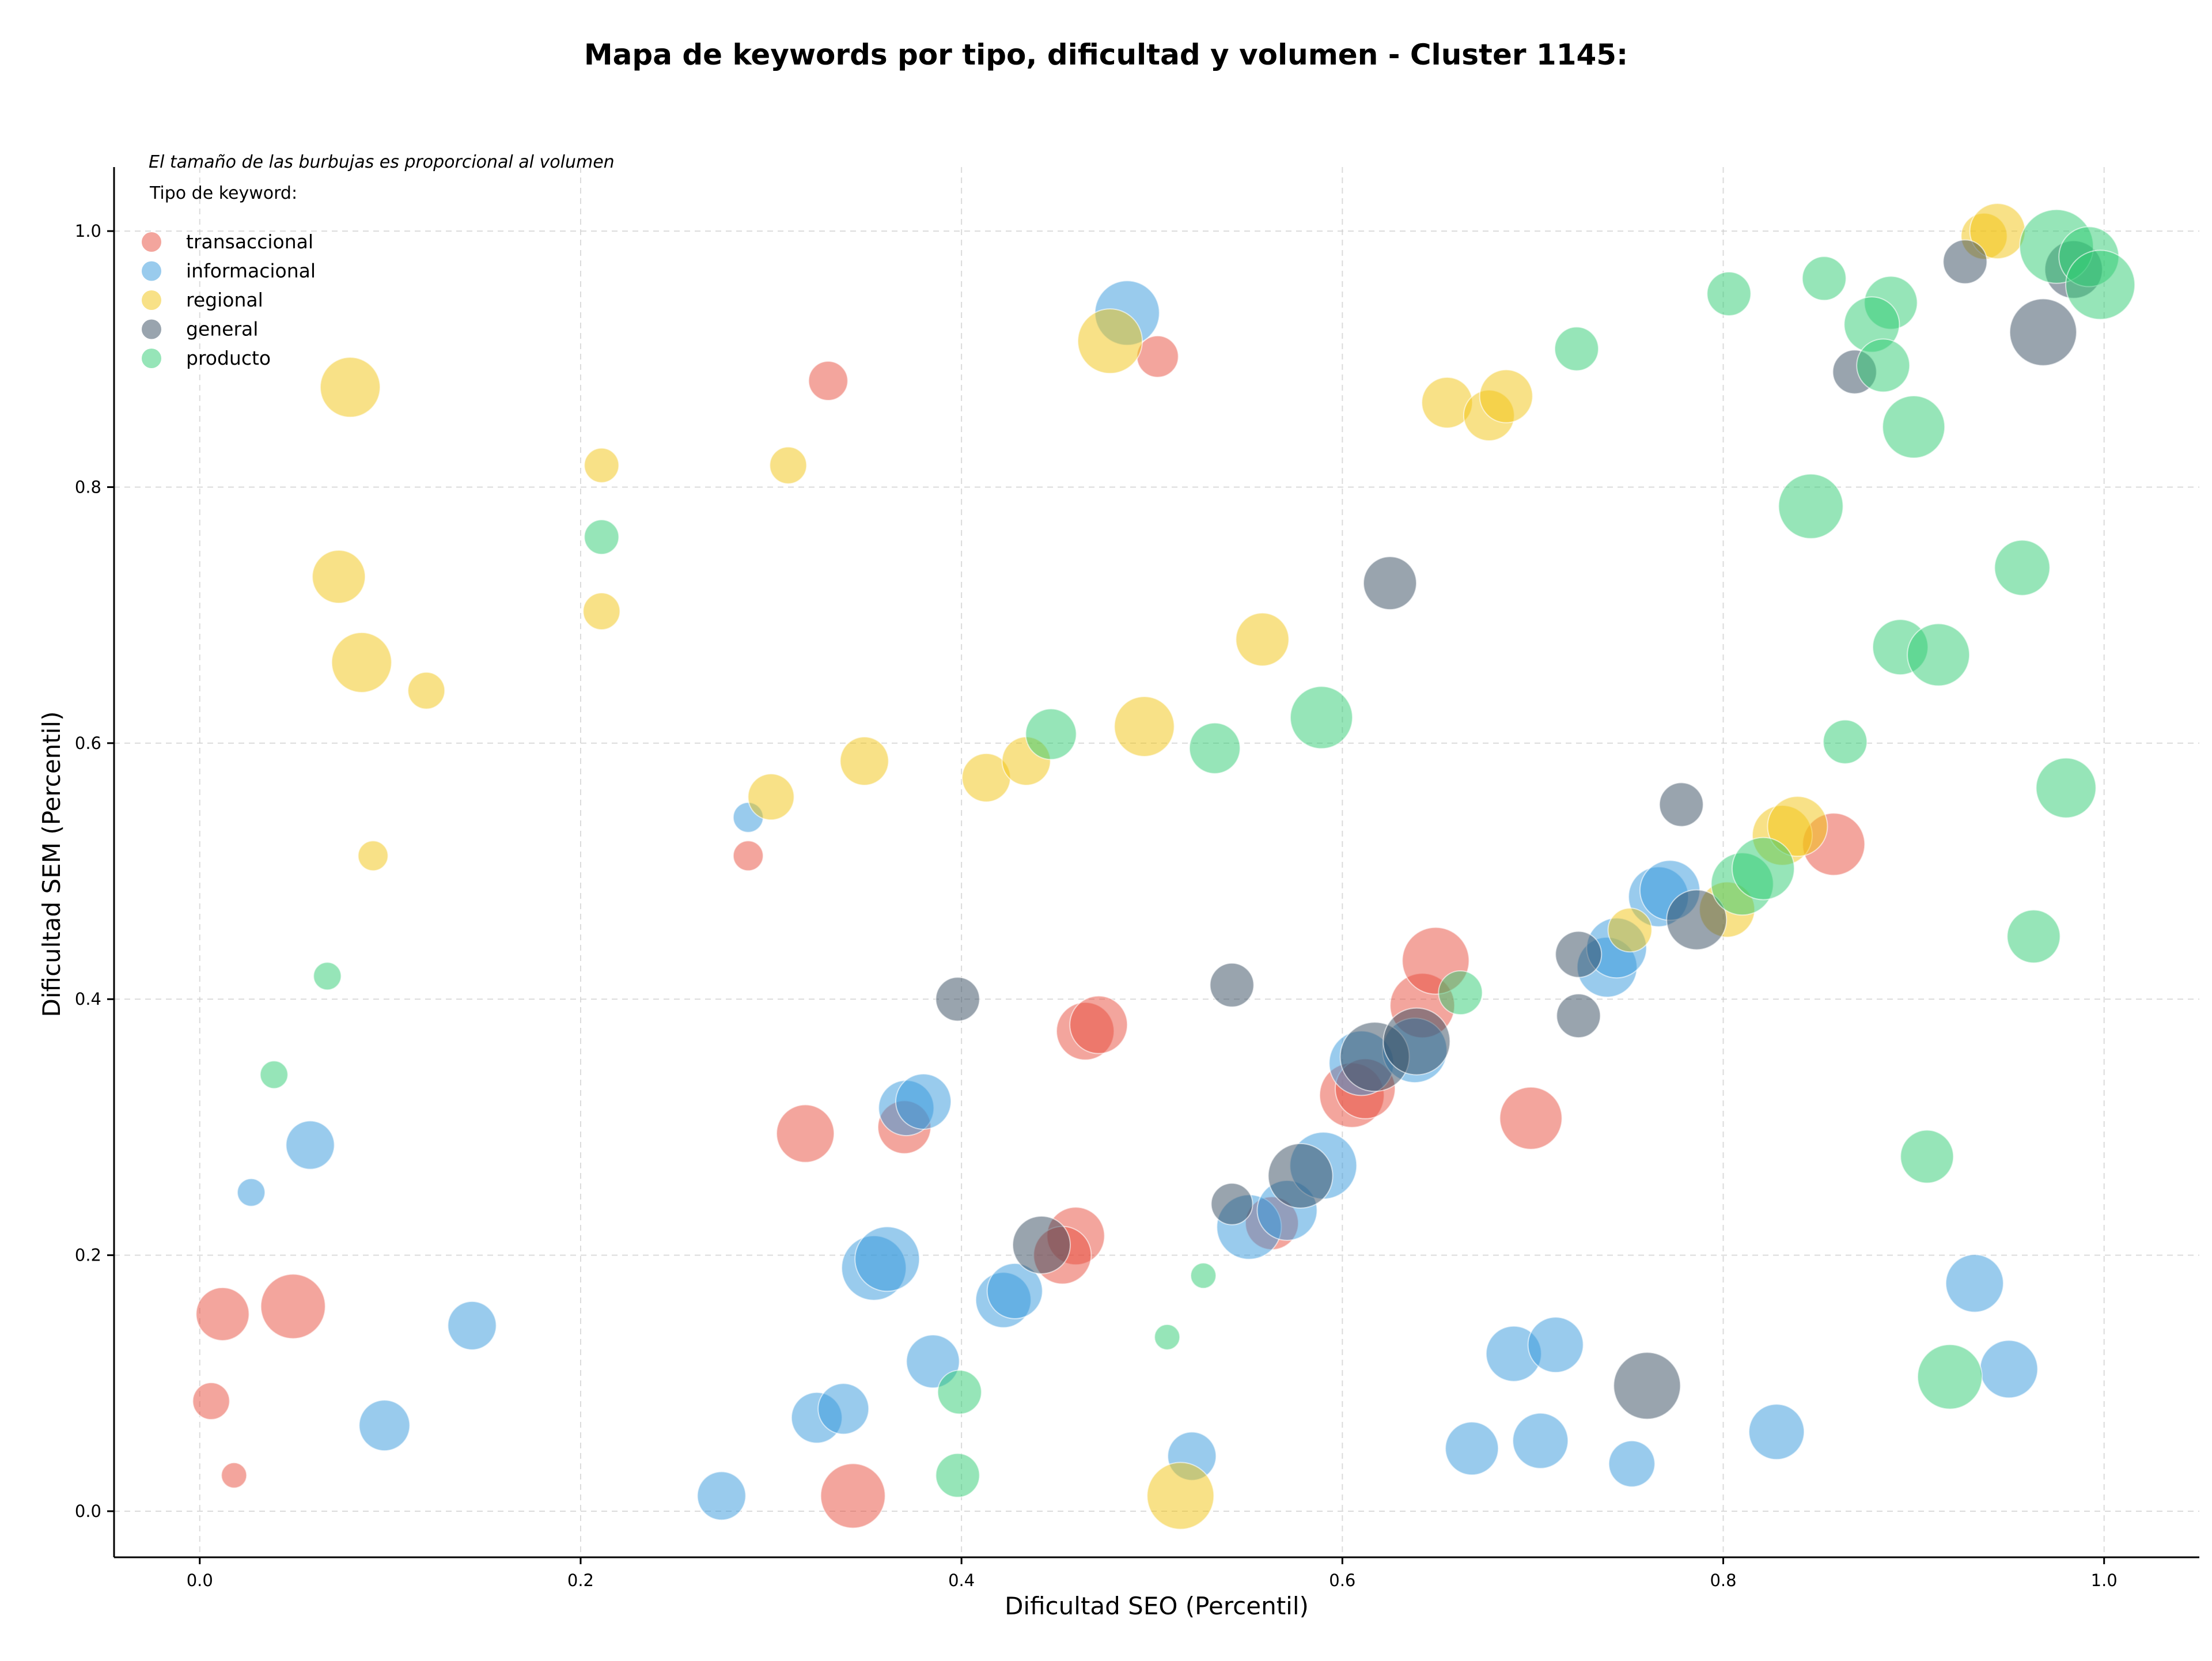 The height and width of the screenshot is (1661, 2212). I want to click on y-tick-label: 0.0, so click(88, 1511).